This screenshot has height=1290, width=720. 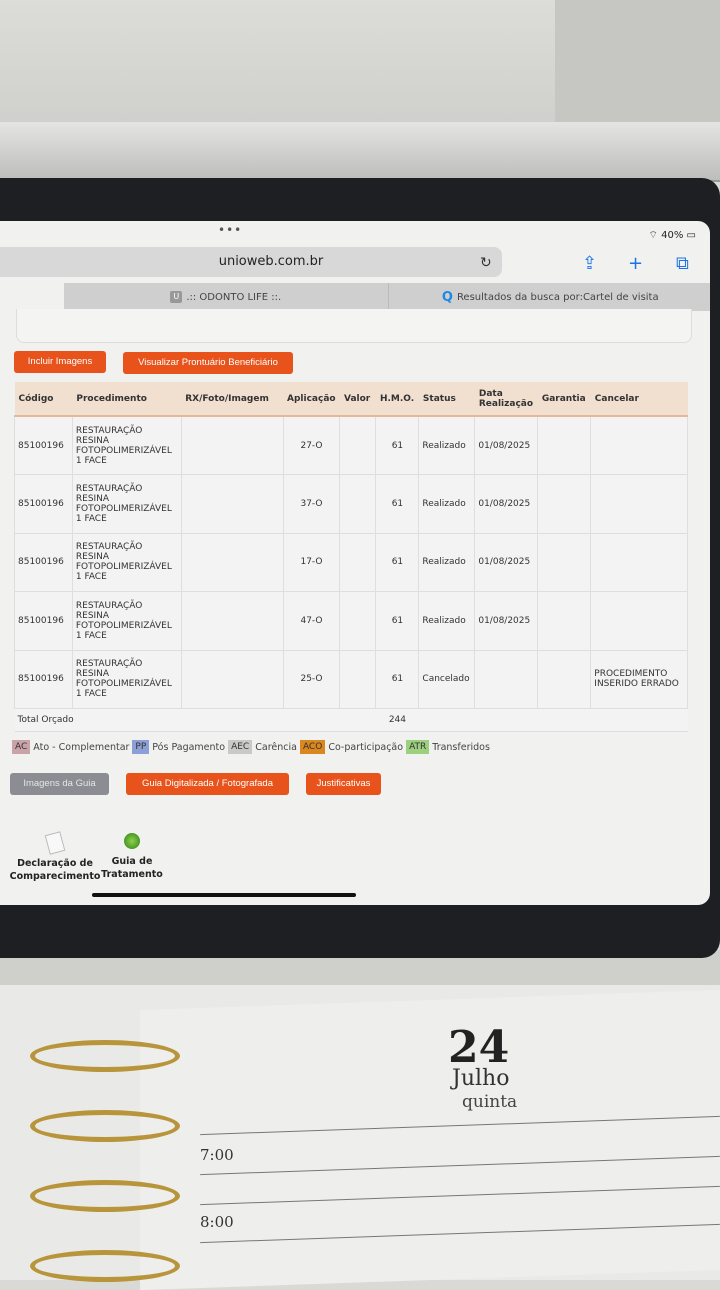 What do you see at coordinates (447, 679) in the screenshot?
I see `cell-status: Cancelado` at bounding box center [447, 679].